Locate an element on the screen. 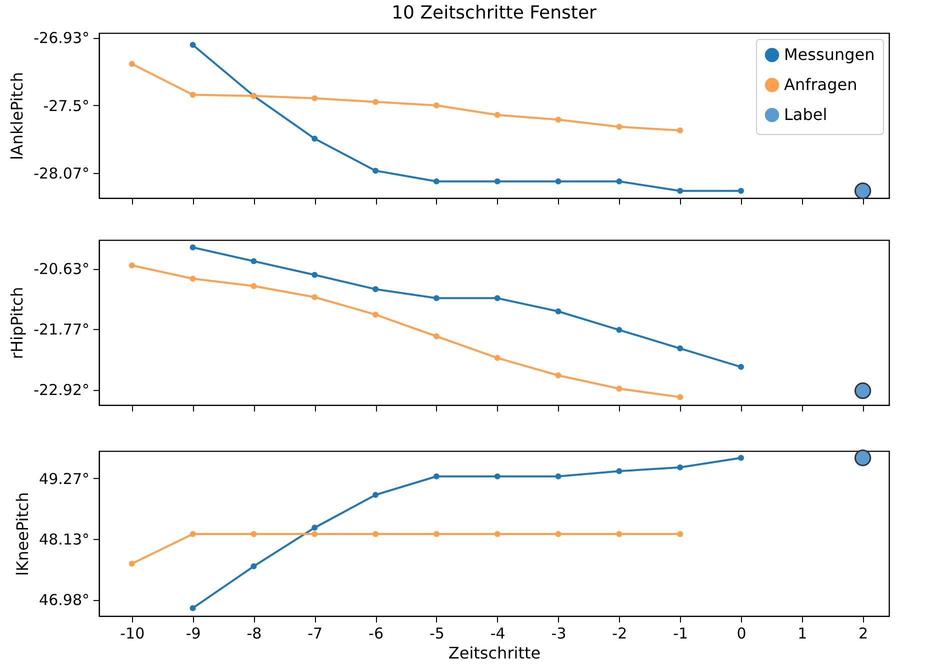 The height and width of the screenshot is (664, 936). y-tick-label: -27.5° is located at coordinates (66, 105).